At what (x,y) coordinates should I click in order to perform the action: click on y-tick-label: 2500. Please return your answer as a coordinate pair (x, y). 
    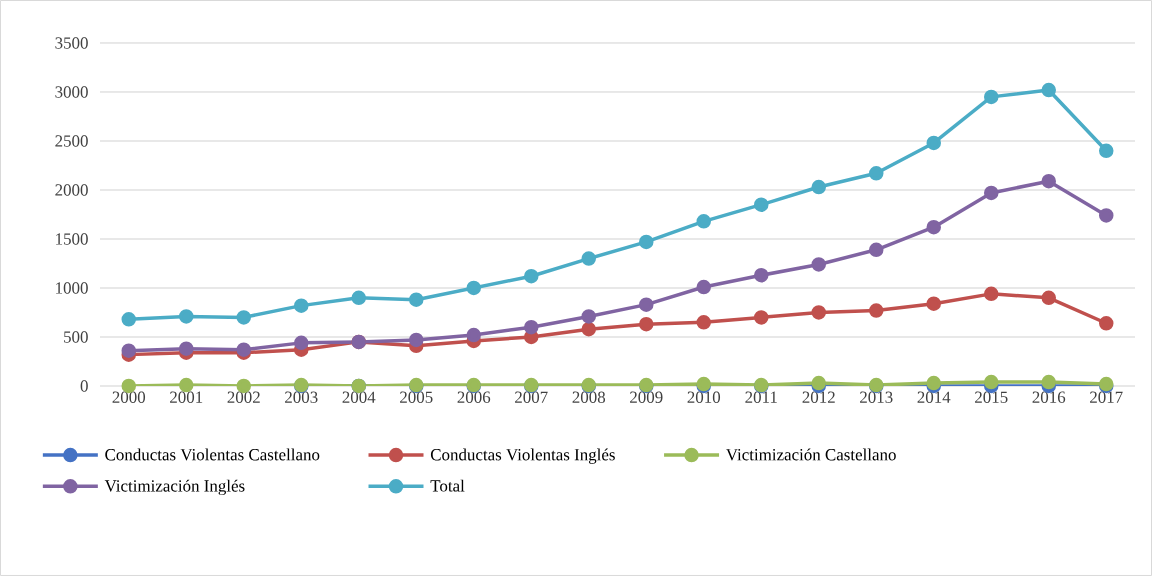
    Looking at the image, I should click on (71, 141).